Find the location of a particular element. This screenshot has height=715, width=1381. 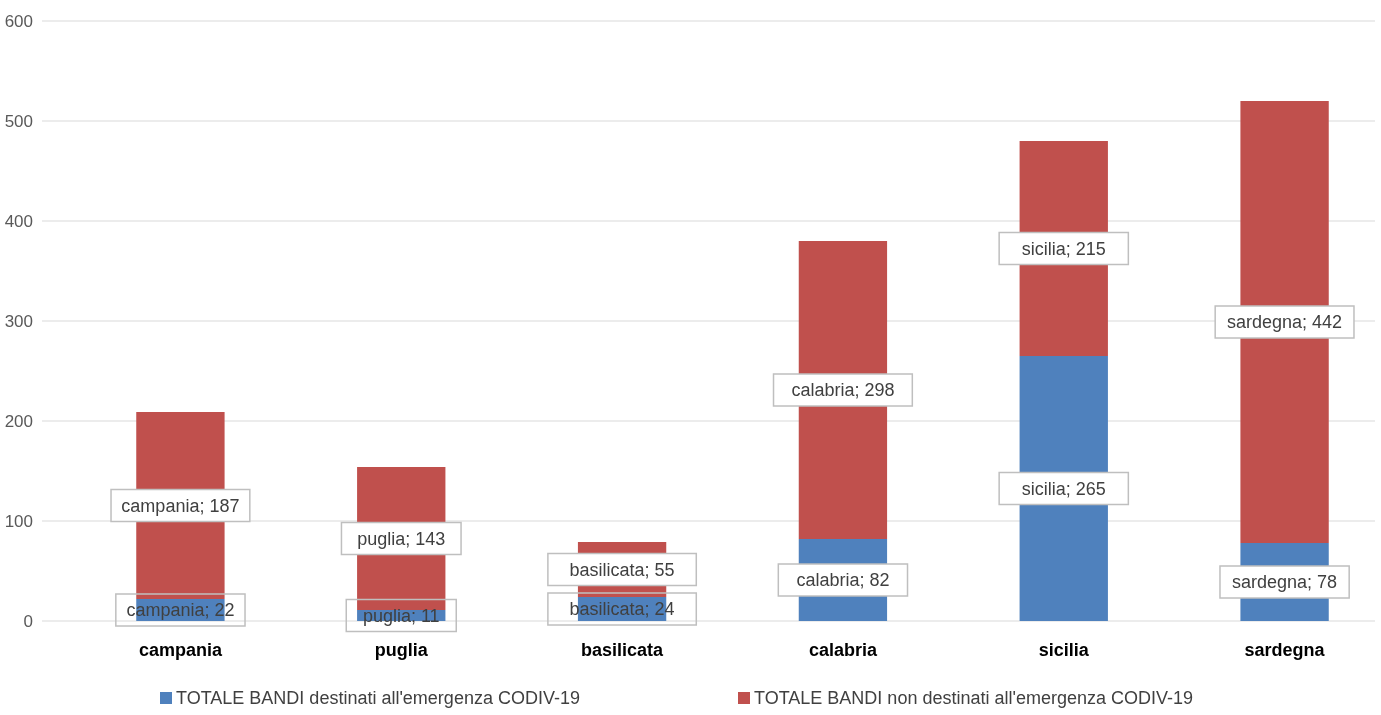

y-tick-label: 200 is located at coordinates (18, 421).